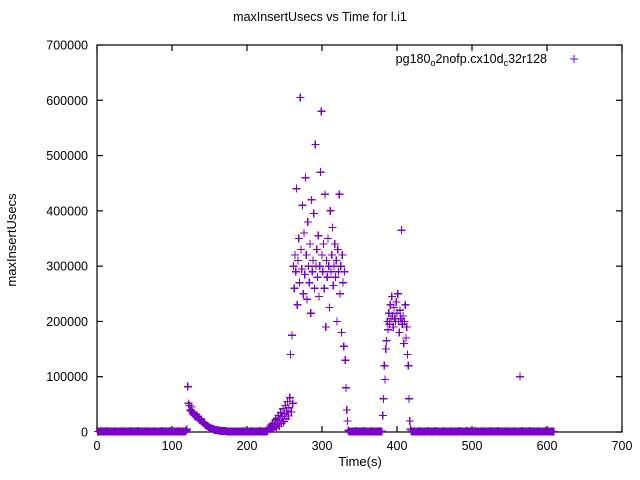 This screenshot has height=480, width=640. Describe the element at coordinates (67, 156) in the screenshot. I see `y-tick-label: 500000` at that location.